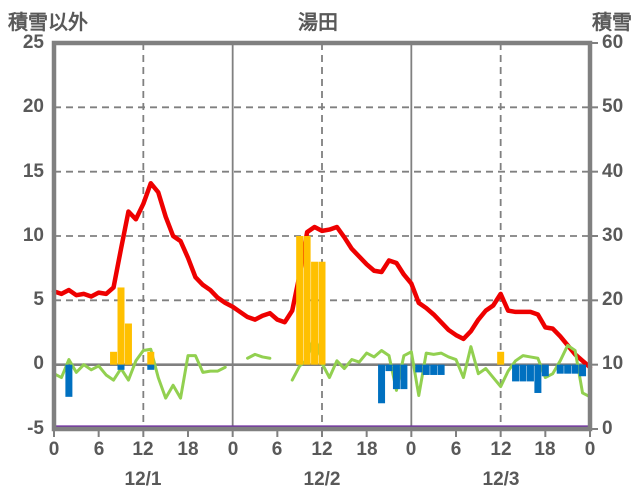 The width and height of the screenshot is (636, 501). Describe the element at coordinates (613, 171) in the screenshot. I see `right-axis-tick: 40` at that location.